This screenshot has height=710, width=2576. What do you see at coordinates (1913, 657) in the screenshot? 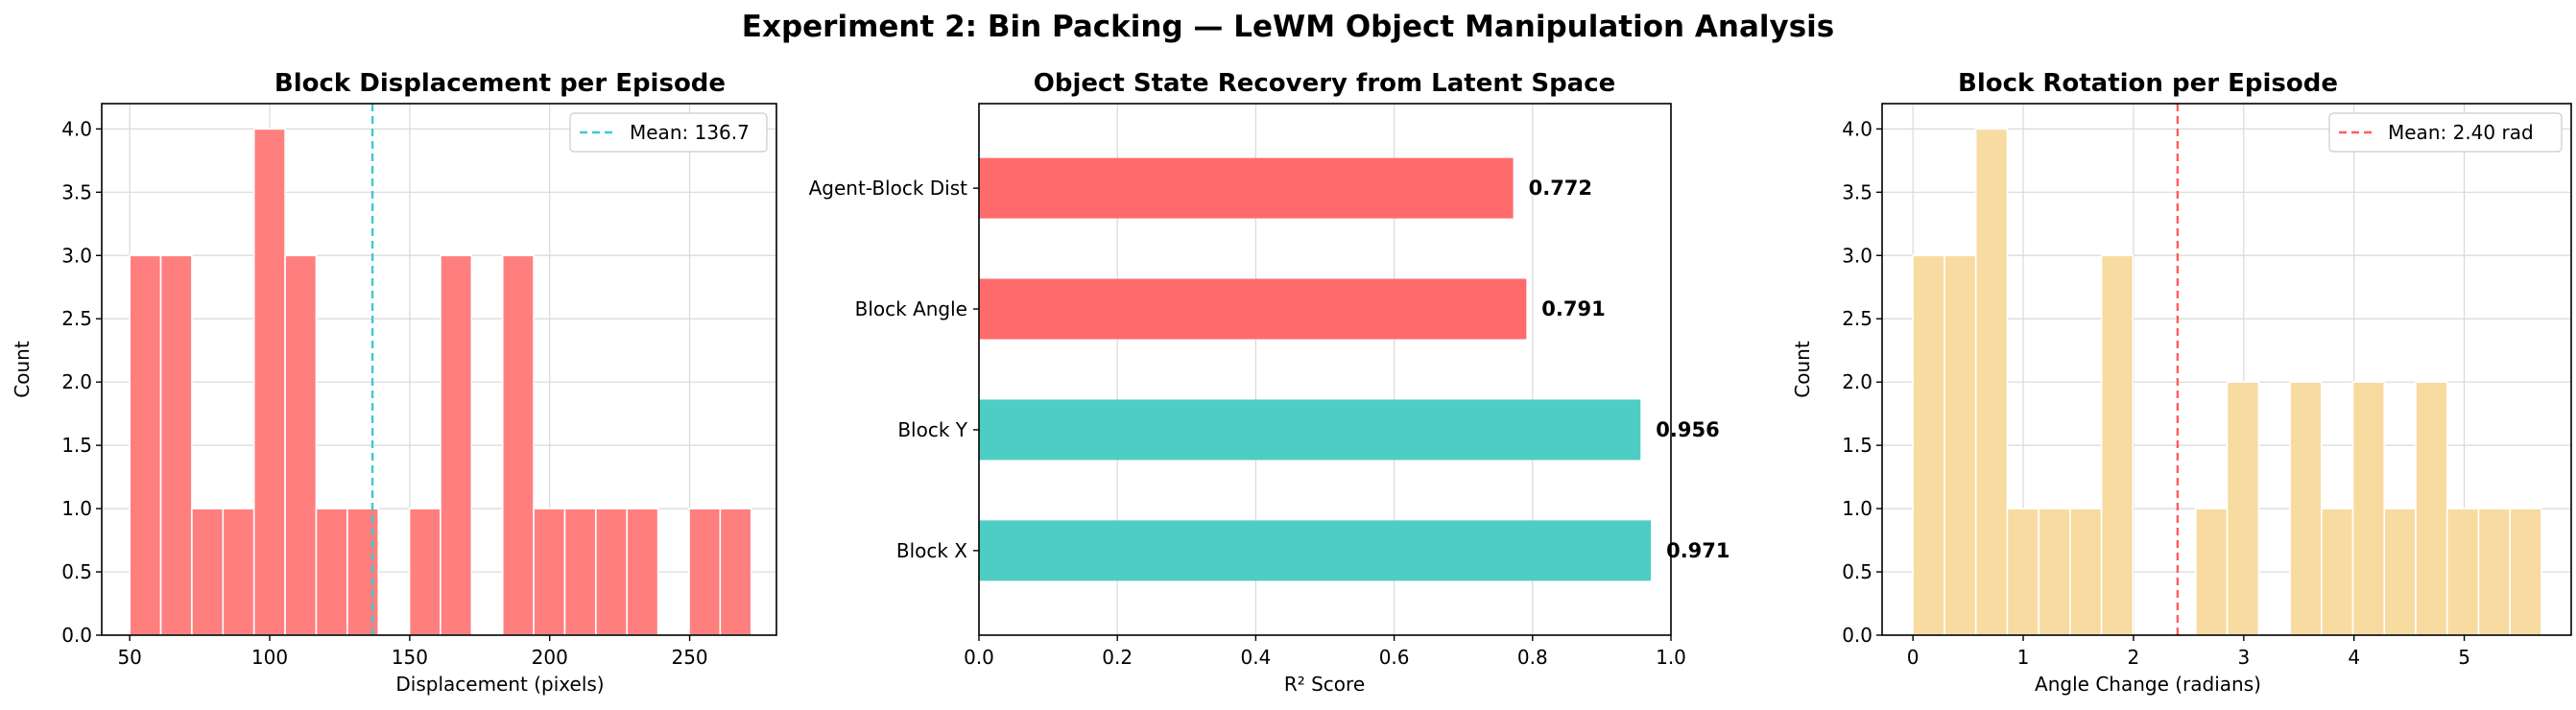
I see `p3-xtick-label-0: 0` at bounding box center [1913, 657].